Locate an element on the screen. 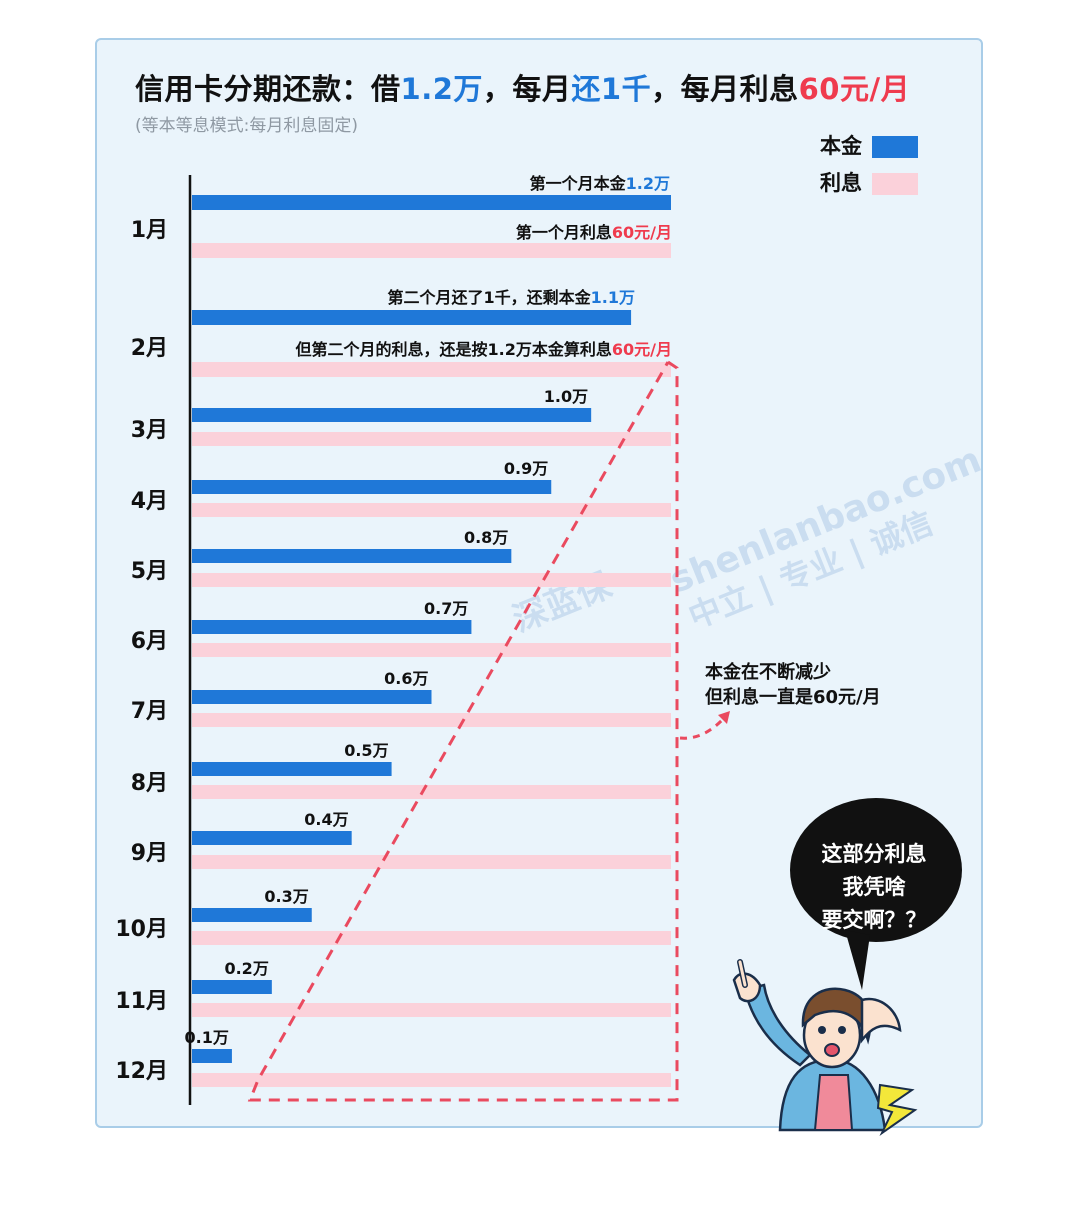 The height and width of the screenshot is (1211, 1080). principal-value-label-12: 0.1万 is located at coordinates (207, 1037).